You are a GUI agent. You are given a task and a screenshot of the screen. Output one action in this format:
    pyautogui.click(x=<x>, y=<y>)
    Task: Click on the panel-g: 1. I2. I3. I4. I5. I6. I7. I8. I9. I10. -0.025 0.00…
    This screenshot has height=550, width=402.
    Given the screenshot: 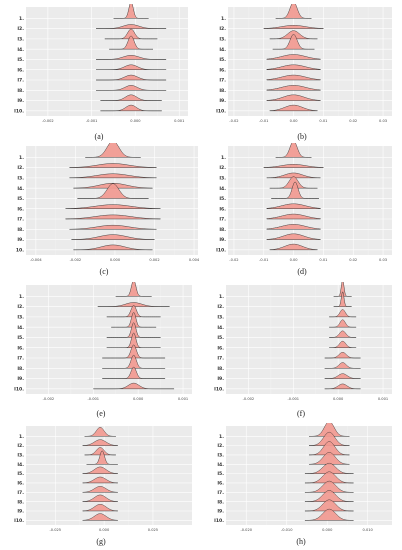 What is the action you would take?
    pyautogui.click(x=101, y=486)
    